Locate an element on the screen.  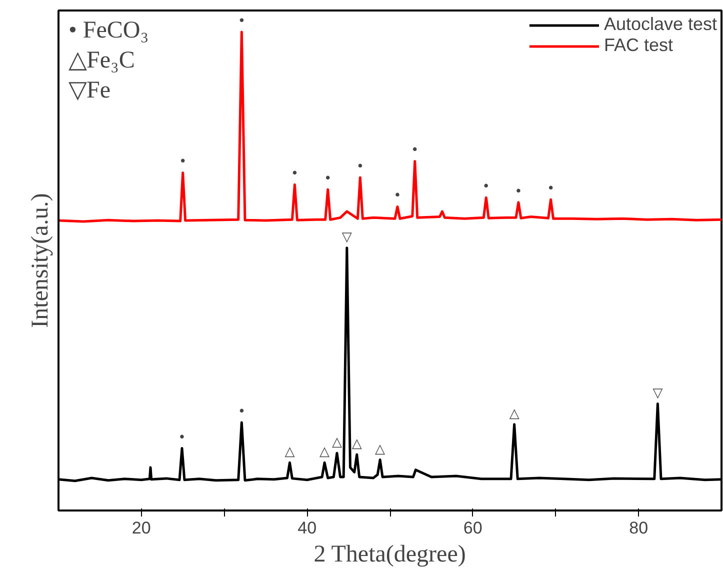
x-tick-label: 20 is located at coordinates (141, 528).